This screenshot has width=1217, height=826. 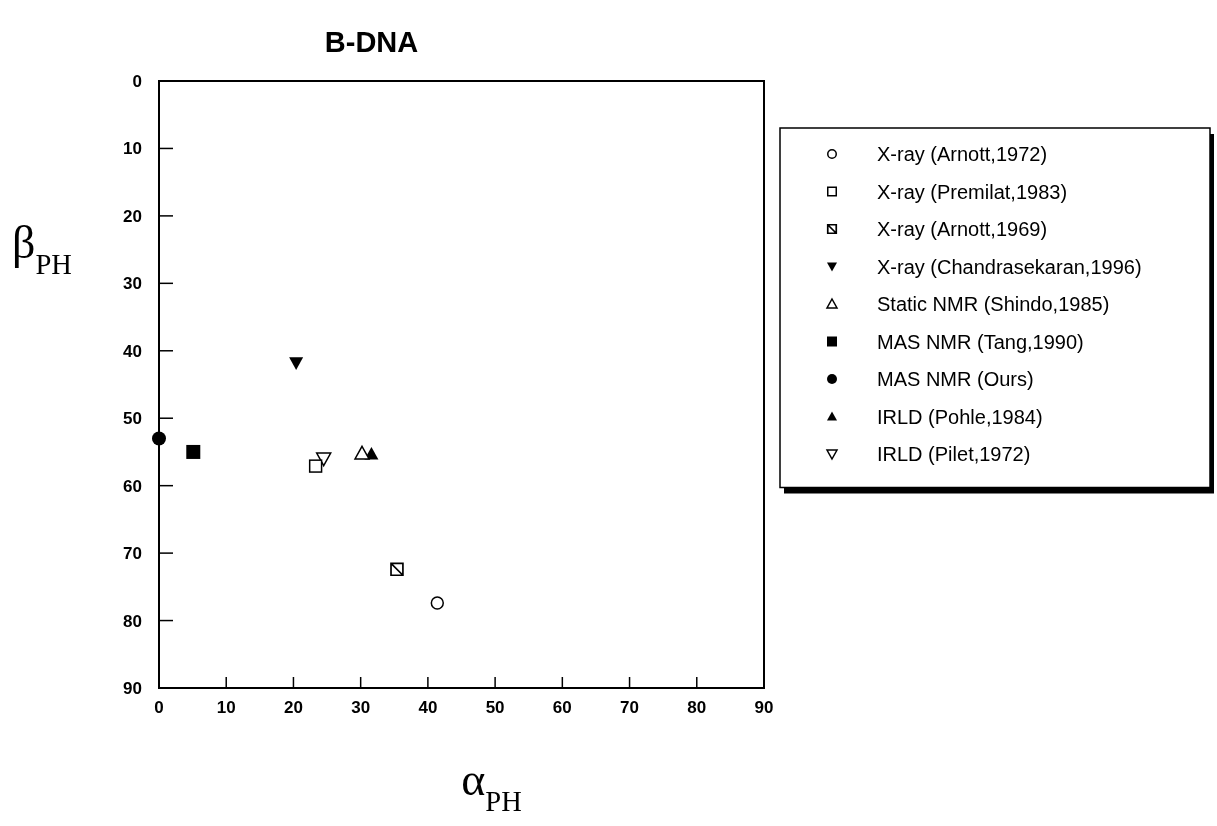 What do you see at coordinates (361, 707) in the screenshot?
I see `x-tick-label: 30` at bounding box center [361, 707].